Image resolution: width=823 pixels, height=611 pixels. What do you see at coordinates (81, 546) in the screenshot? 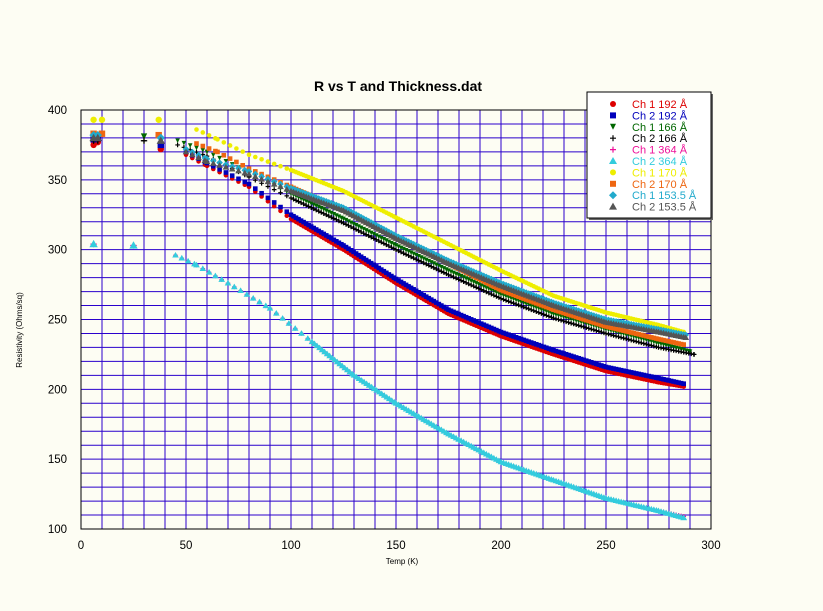
I see `x-tick-label: 0` at bounding box center [81, 546].